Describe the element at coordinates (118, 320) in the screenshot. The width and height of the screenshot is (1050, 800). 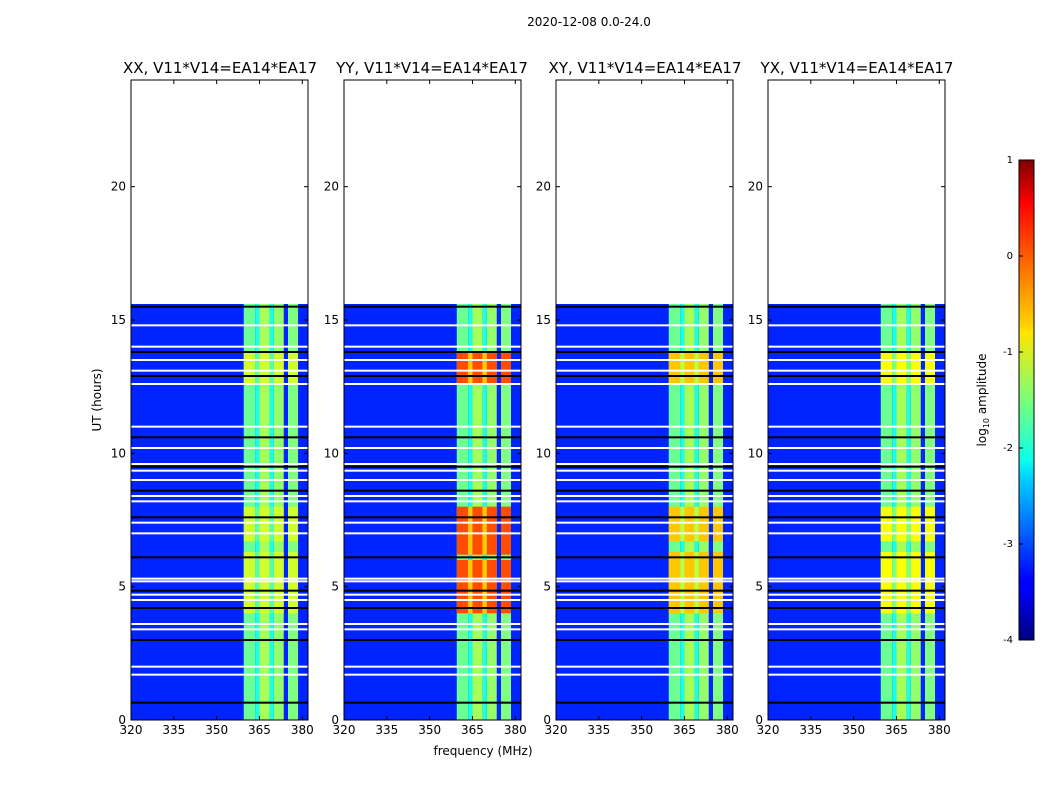
I see `y-tick-label: 15` at that location.